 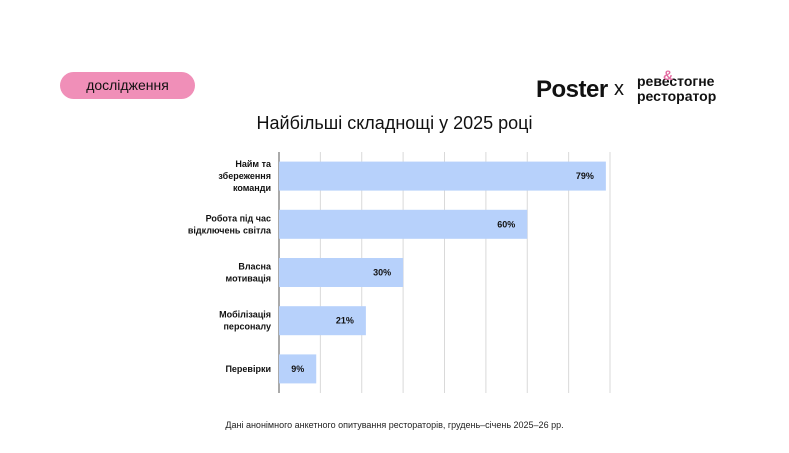 I want to click on partner-logo: ревестогне ресторатор &, so click(x=677, y=86).